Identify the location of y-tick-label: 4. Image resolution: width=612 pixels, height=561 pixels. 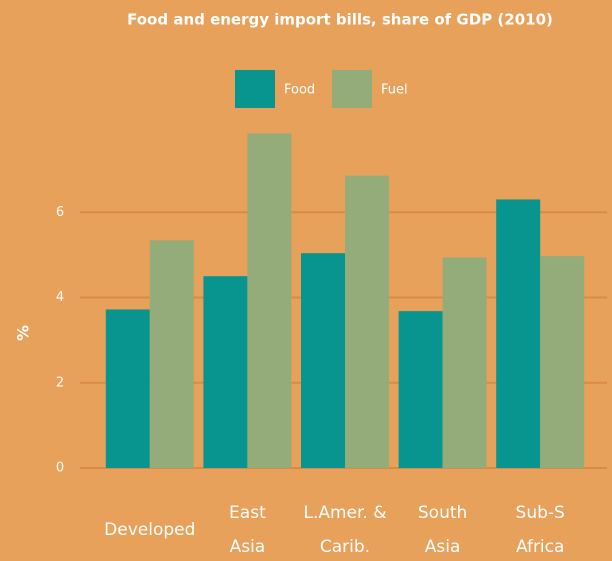
(60, 297).